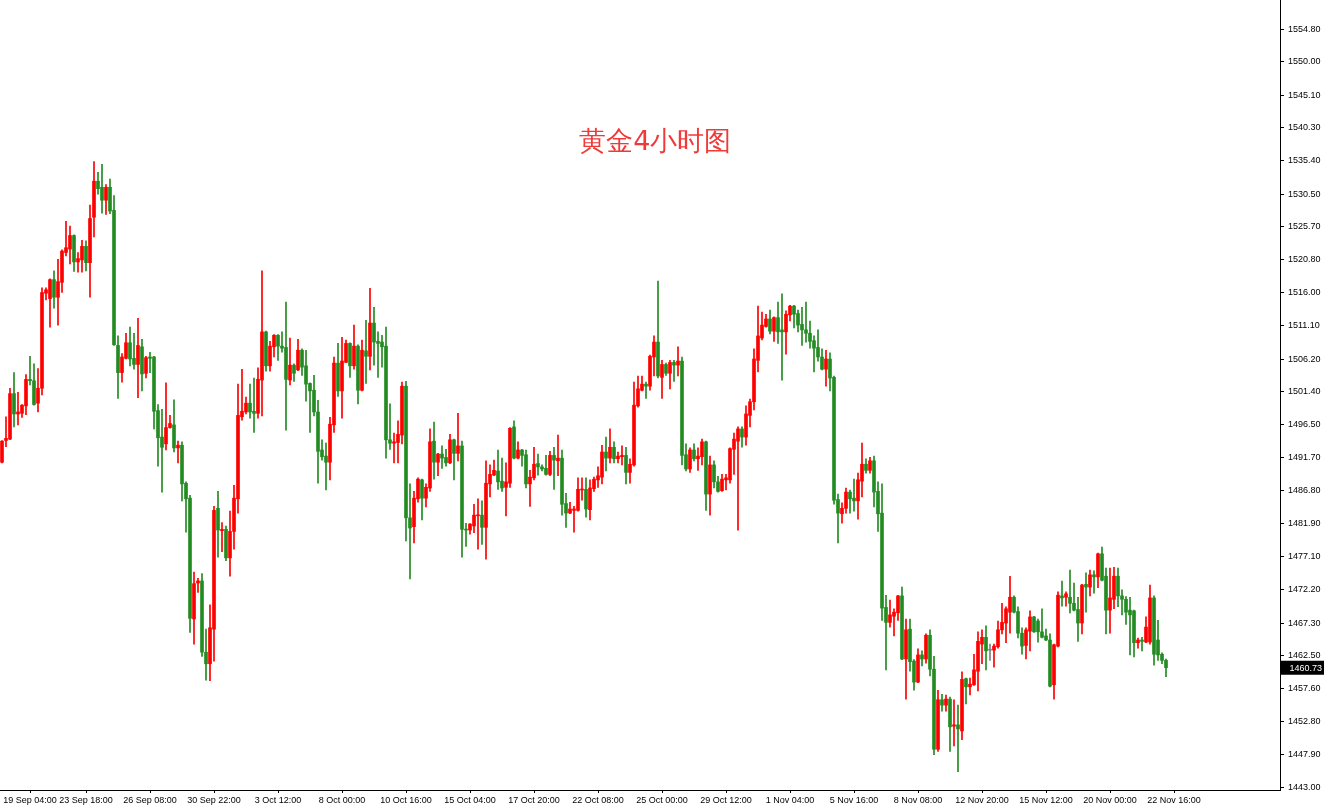 This screenshot has height=811, width=1327. Describe the element at coordinates (655, 141) in the screenshot. I see `text: 黄金4小时图` at that location.